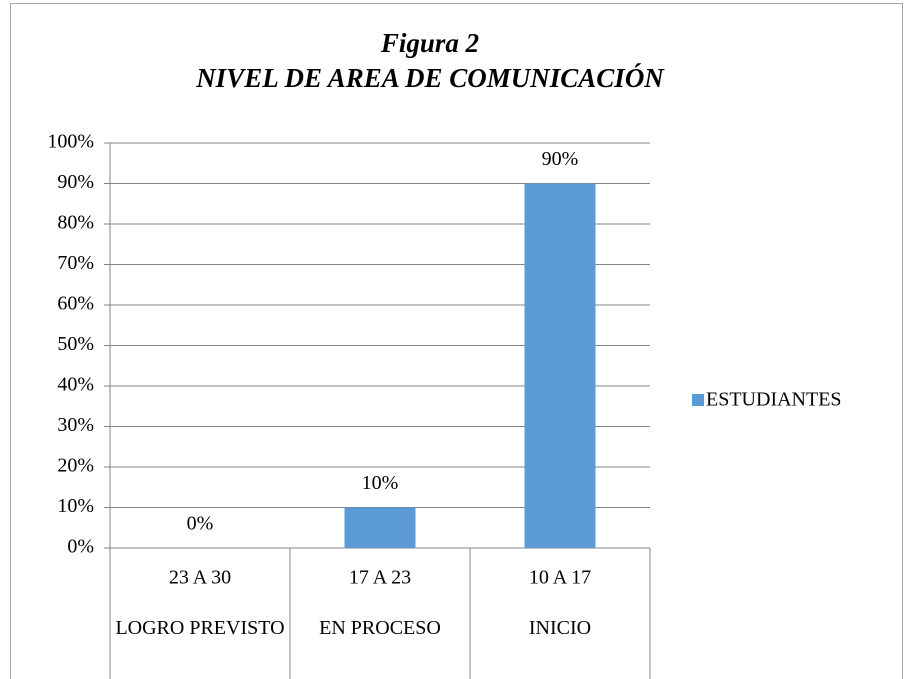  I want to click on x-group-label: INICIO, so click(560, 628).